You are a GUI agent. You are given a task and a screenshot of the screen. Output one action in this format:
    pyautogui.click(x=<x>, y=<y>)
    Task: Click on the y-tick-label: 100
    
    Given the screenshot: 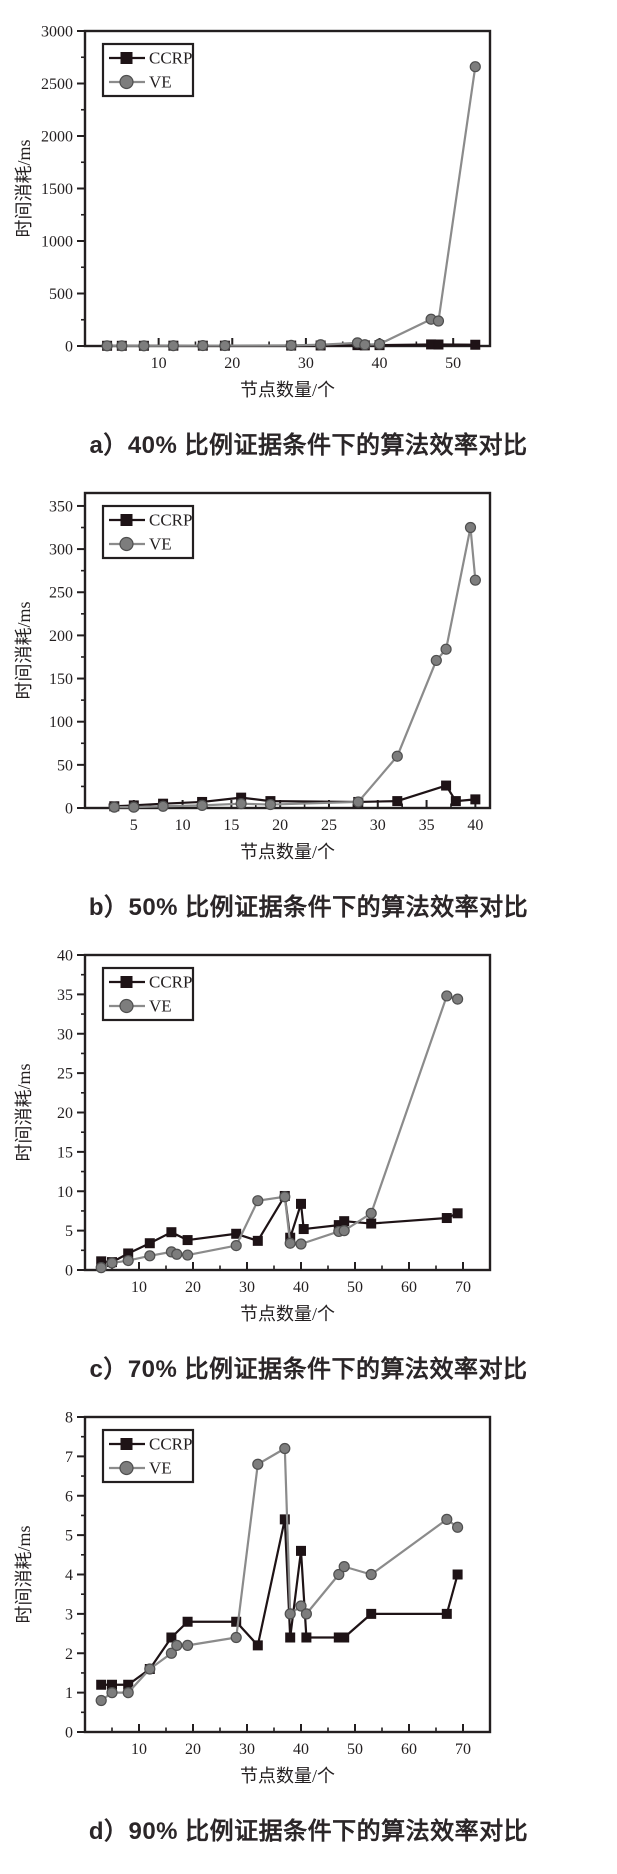 What is the action you would take?
    pyautogui.click(x=61, y=722)
    